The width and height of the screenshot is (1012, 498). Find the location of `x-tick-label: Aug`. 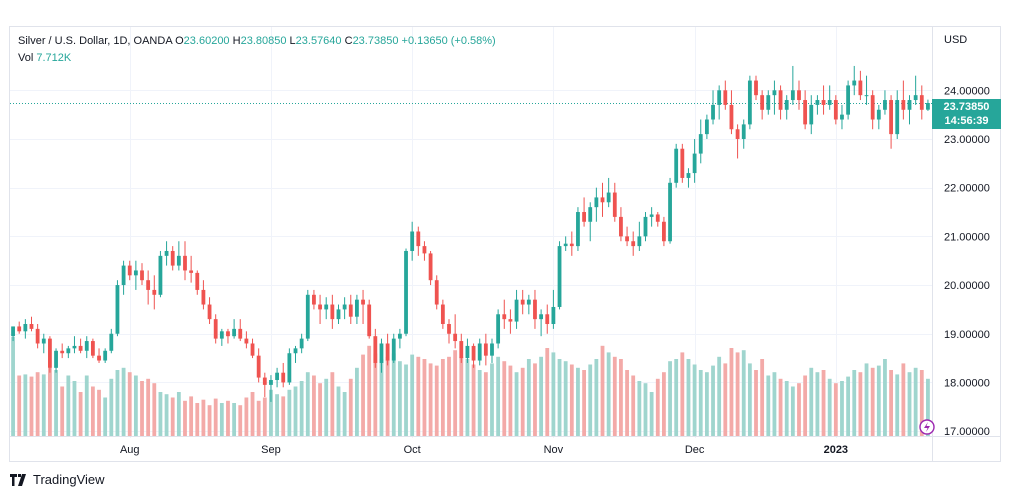

x-tick-label: Aug is located at coordinates (130, 450).